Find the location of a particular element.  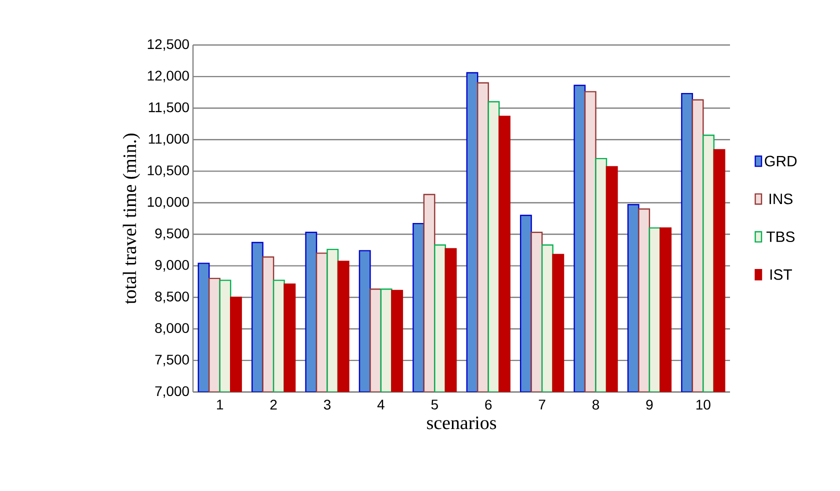

x-tick-label: 4 is located at coordinates (380, 405).